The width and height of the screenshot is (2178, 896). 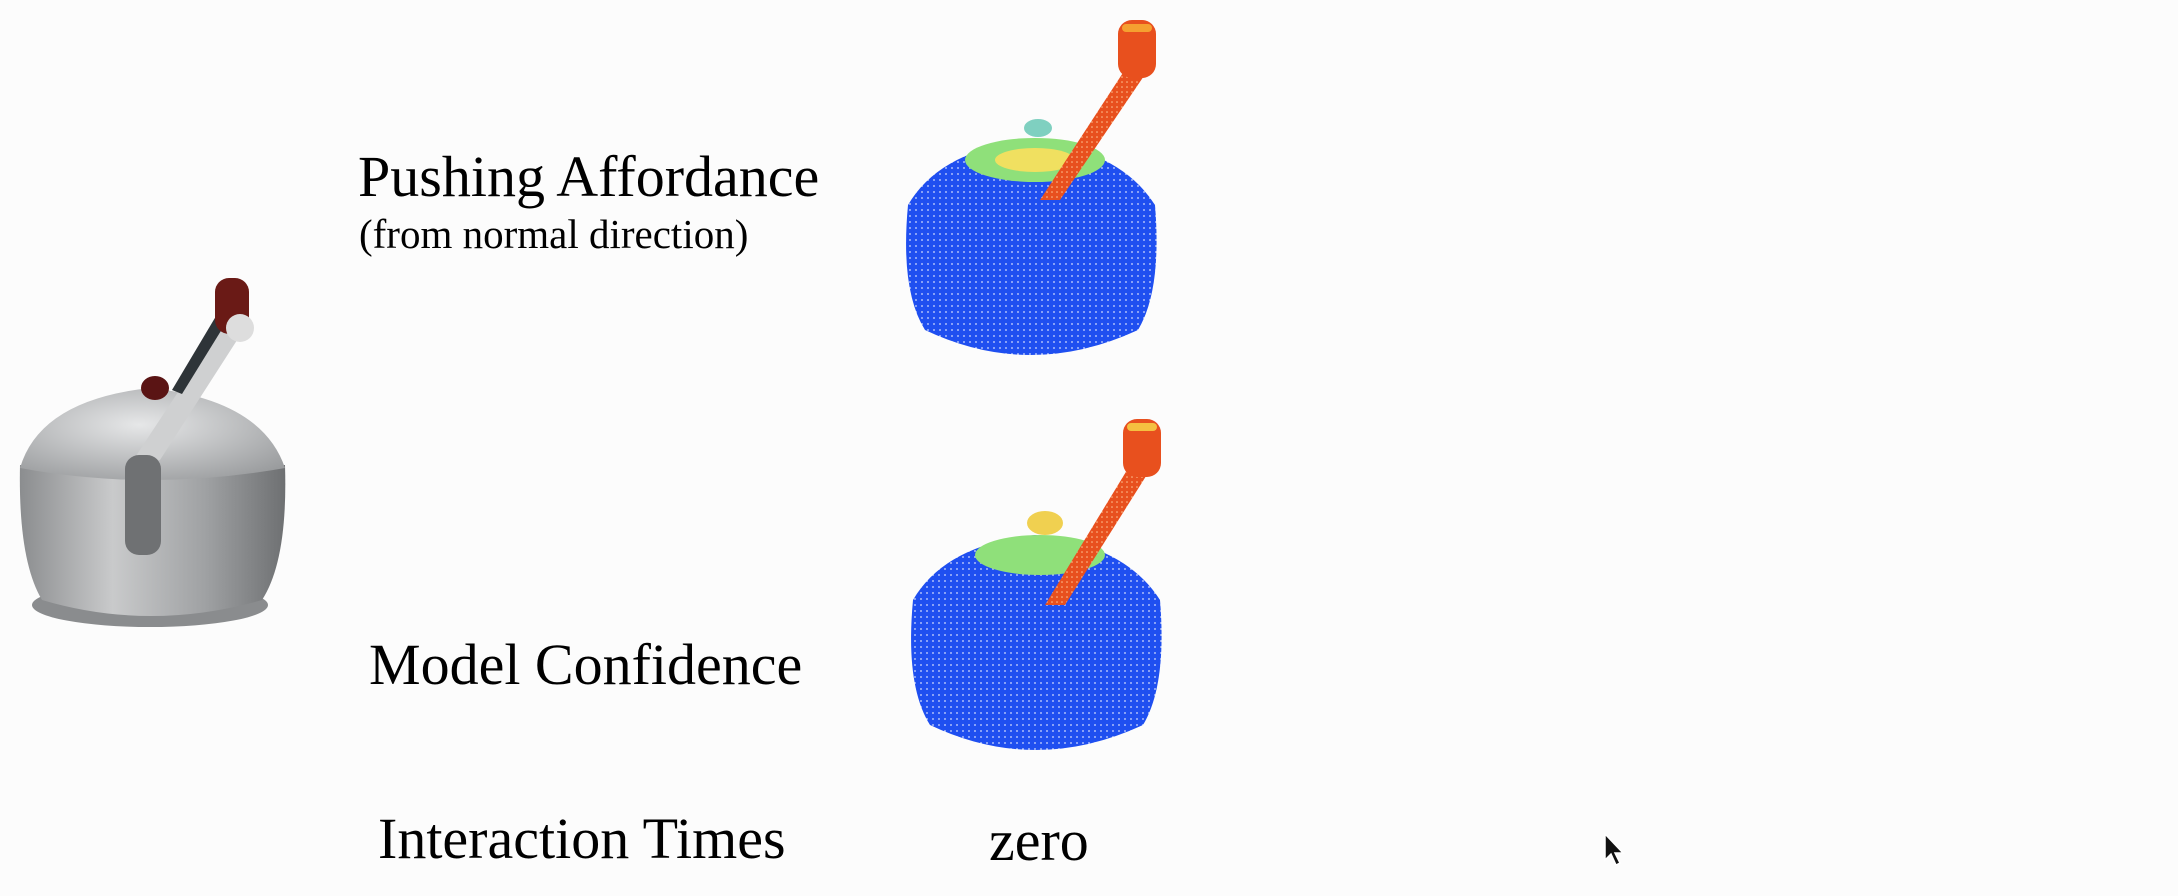 What do you see at coordinates (1036, 584) in the screenshot?
I see `model-confidence-point-cloud` at bounding box center [1036, 584].